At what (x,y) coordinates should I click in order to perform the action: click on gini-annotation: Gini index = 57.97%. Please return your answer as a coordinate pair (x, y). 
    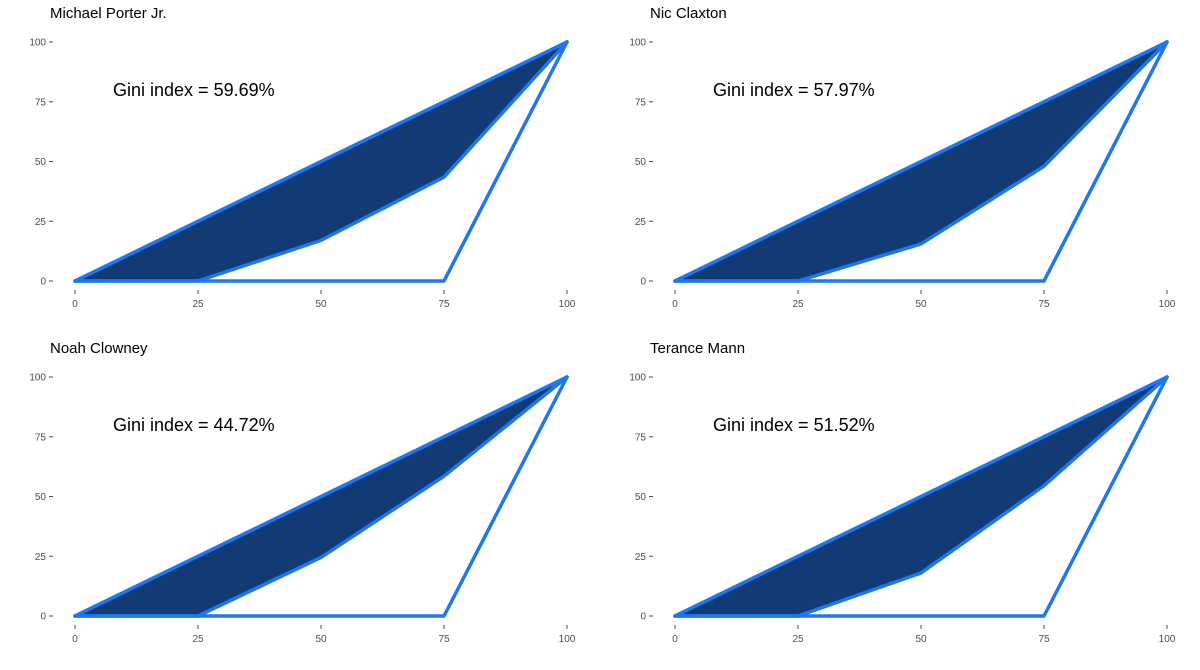
    Looking at the image, I should click on (794, 90).